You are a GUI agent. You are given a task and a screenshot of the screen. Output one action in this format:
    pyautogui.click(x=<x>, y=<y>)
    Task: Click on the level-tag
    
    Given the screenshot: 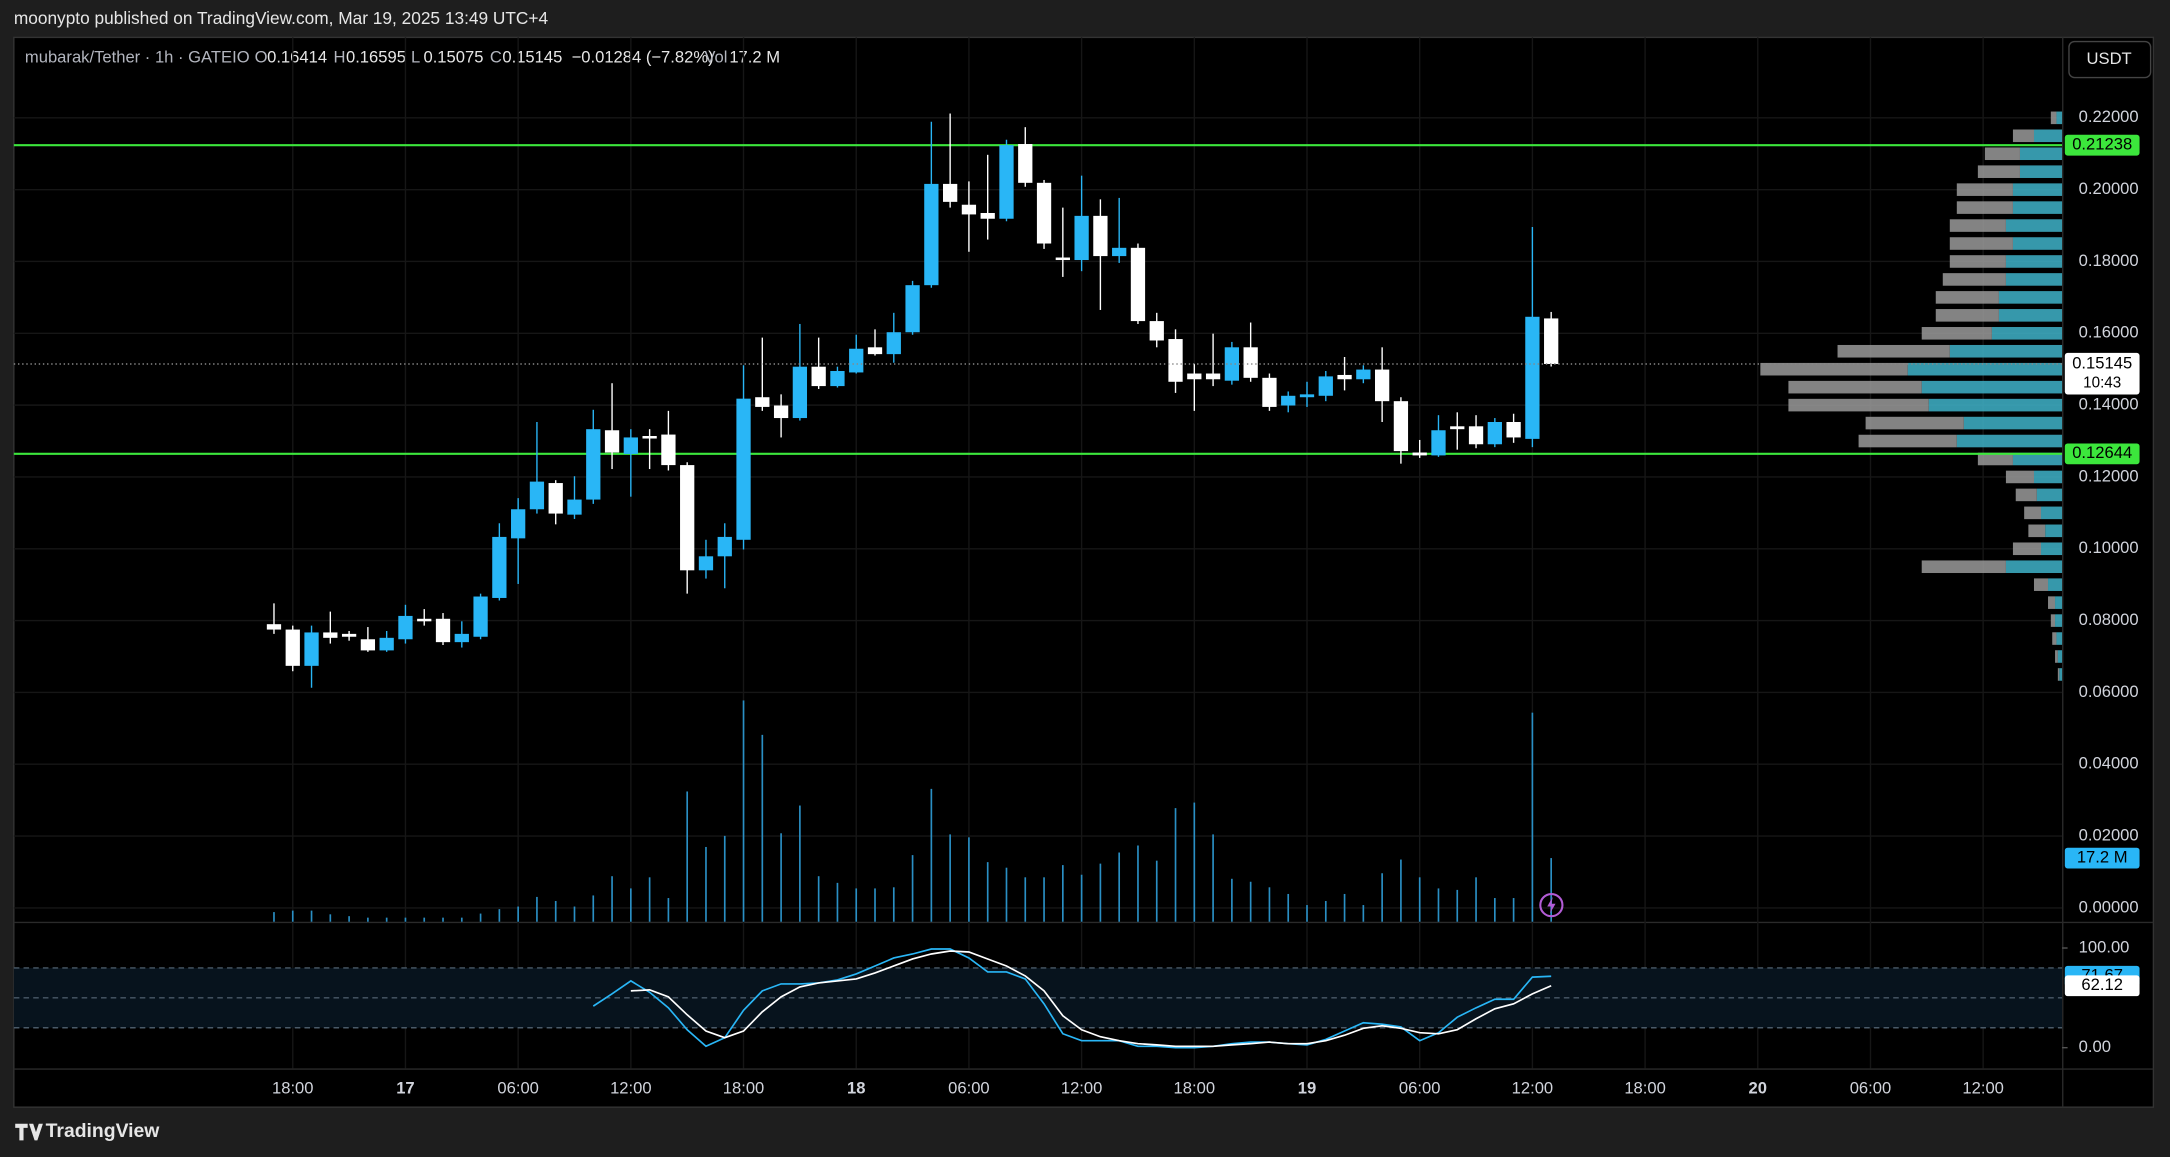 What is the action you would take?
    pyautogui.click(x=2102, y=145)
    